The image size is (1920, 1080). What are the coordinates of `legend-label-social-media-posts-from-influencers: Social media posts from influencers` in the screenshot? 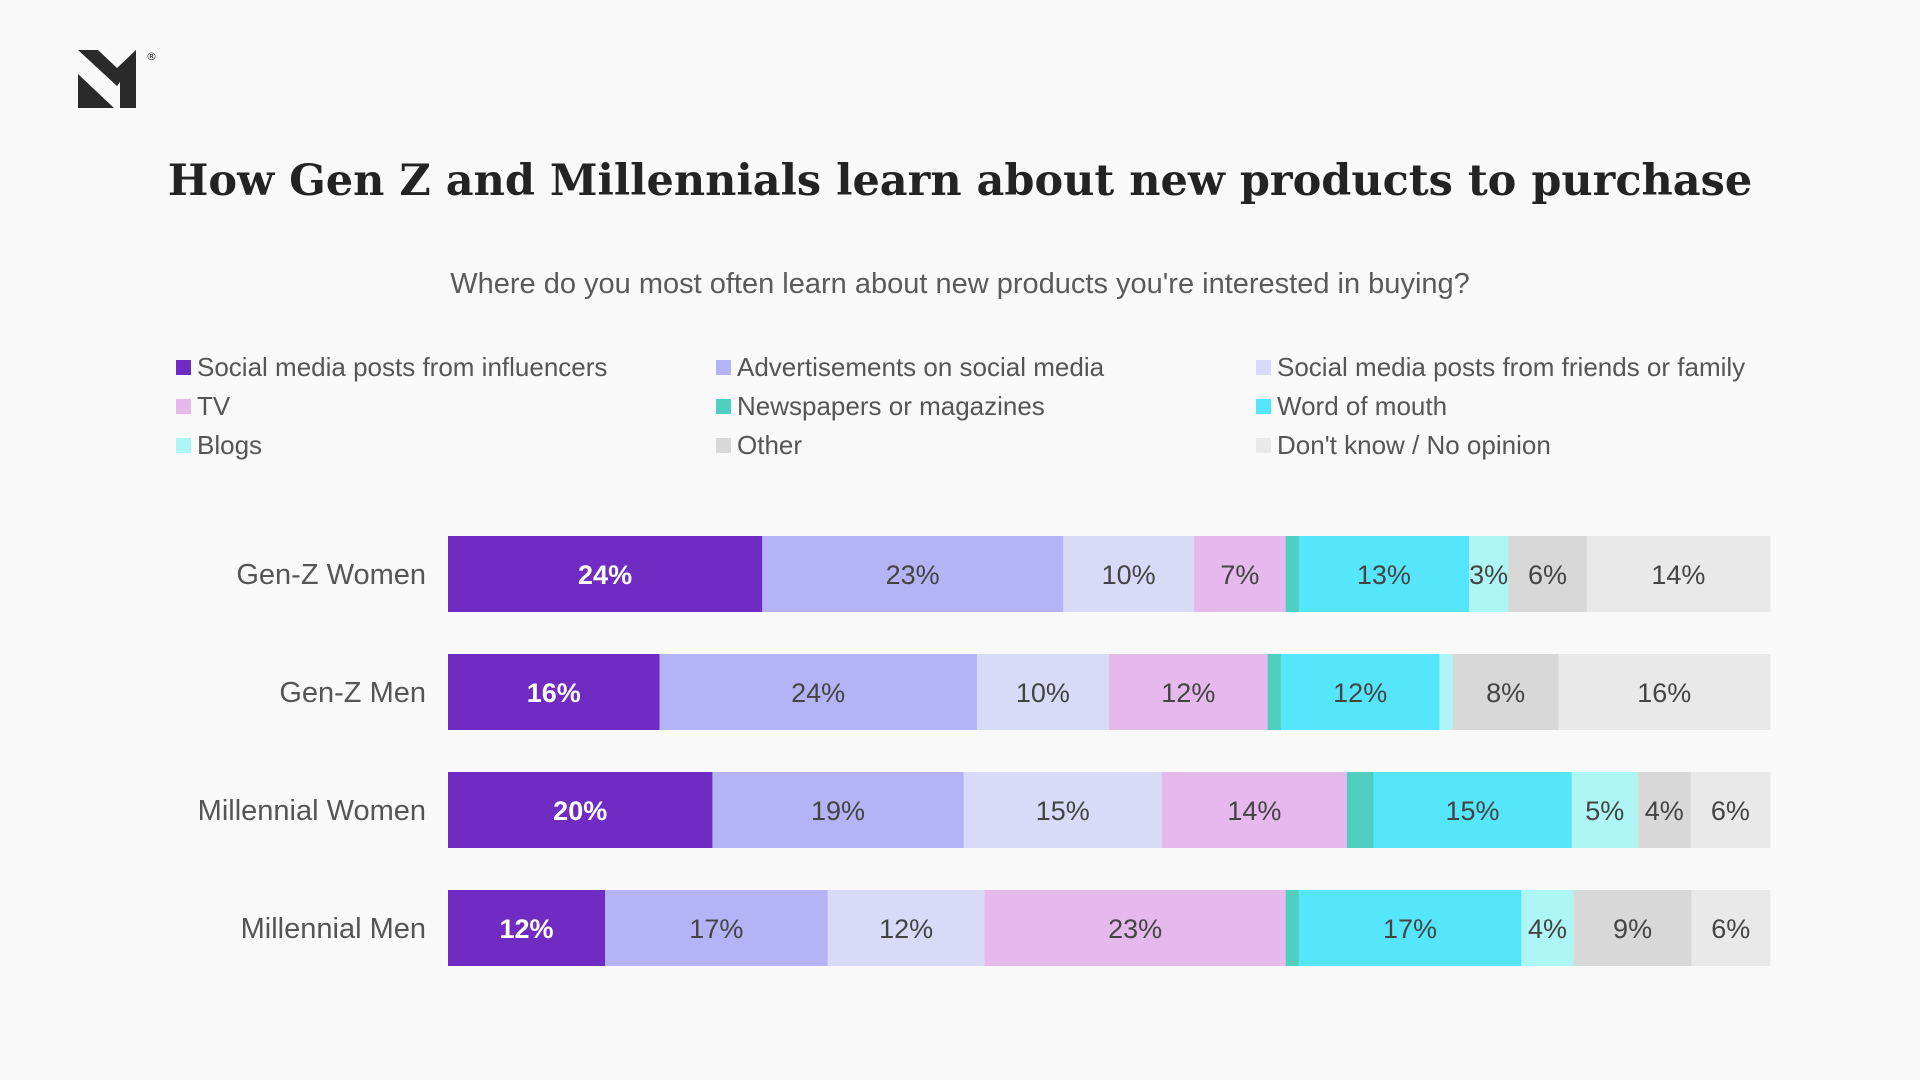 It's located at (402, 367).